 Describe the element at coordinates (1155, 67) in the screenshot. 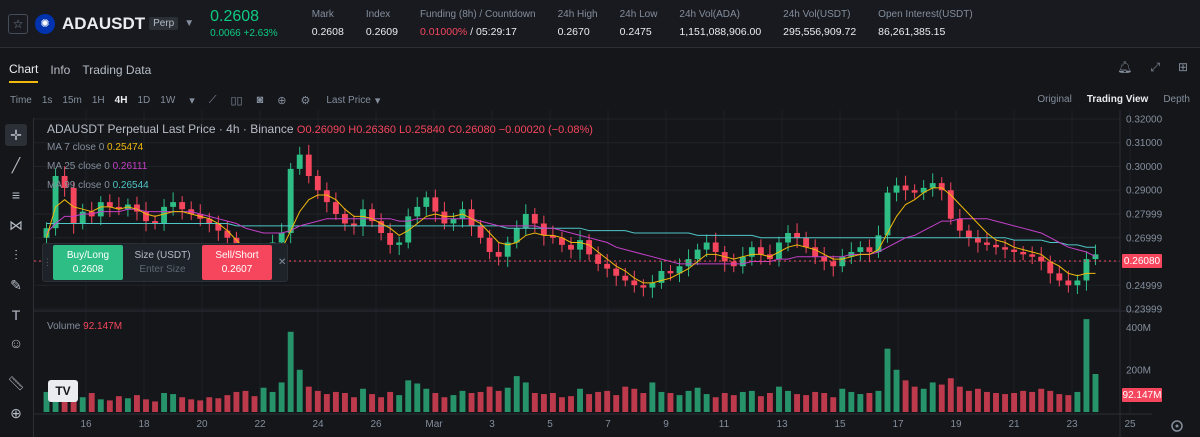

I see `expand-icon: ⤢` at that location.